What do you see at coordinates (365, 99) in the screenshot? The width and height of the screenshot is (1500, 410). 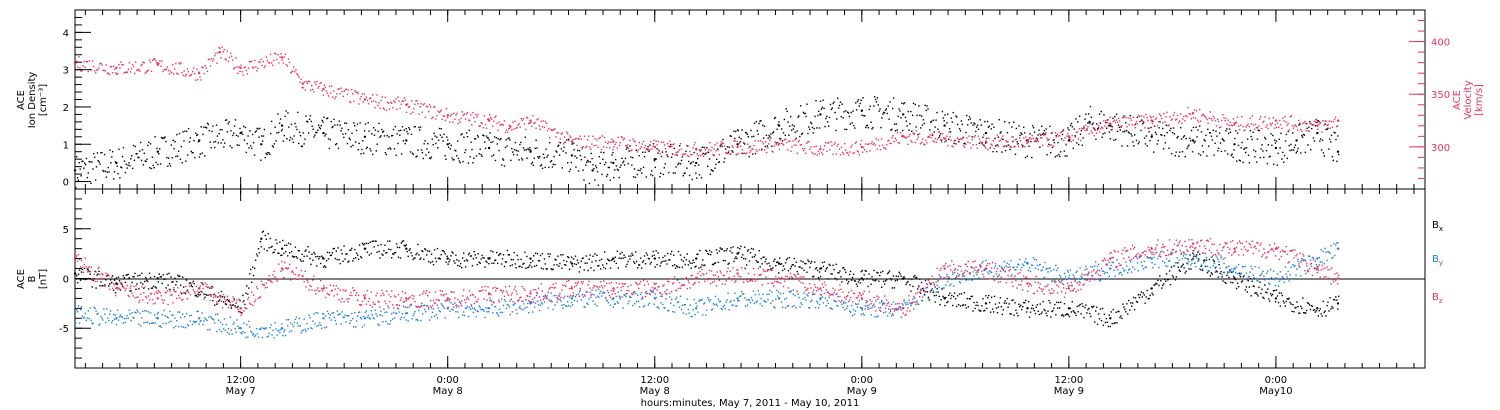 I see `velocity-dot-point` at bounding box center [365, 99].